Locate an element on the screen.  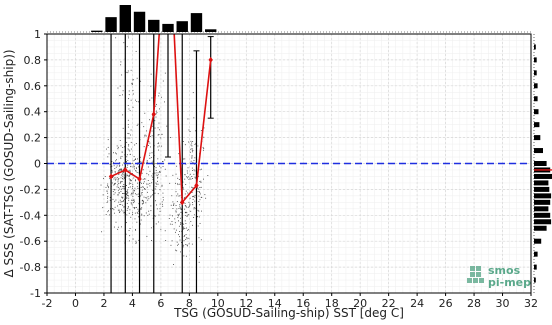
mean-series-line is located at coordinates (161, 119).